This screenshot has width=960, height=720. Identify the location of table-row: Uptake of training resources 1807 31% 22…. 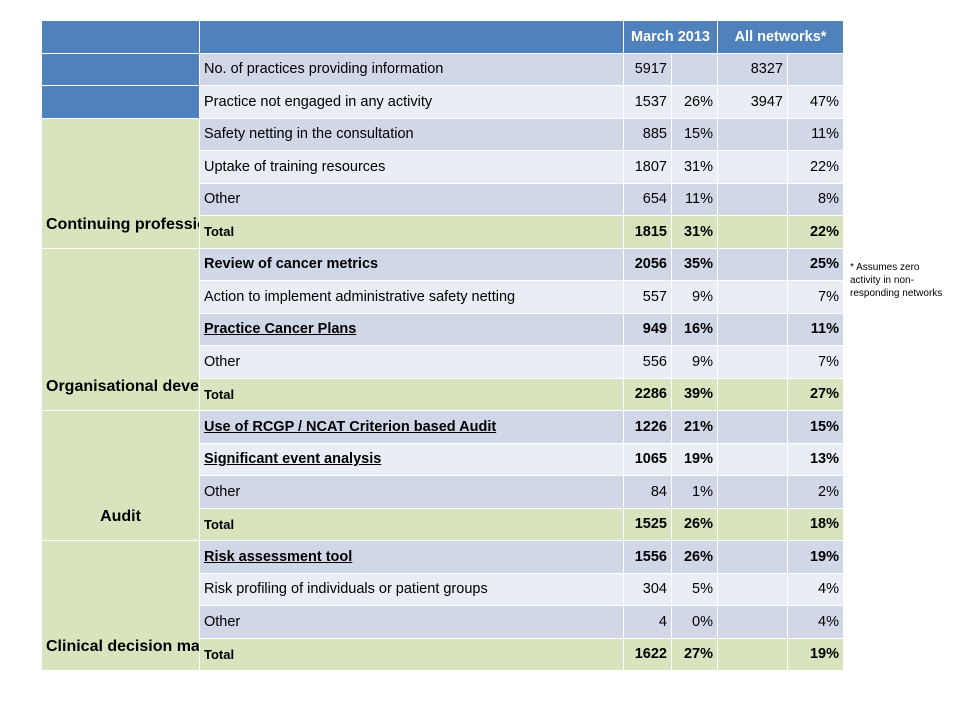
(443, 167).